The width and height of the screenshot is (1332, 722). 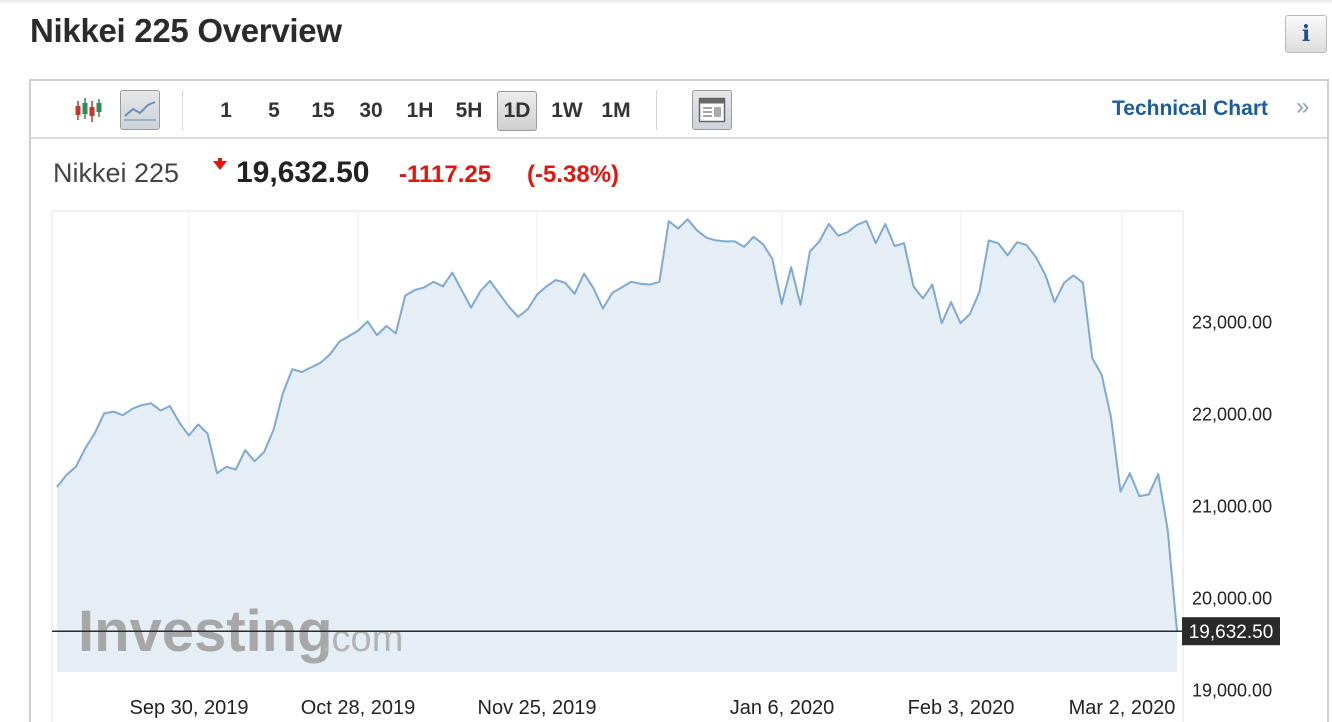 What do you see at coordinates (1232, 322) in the screenshot?
I see `y-tick-label: 23,000.00` at bounding box center [1232, 322].